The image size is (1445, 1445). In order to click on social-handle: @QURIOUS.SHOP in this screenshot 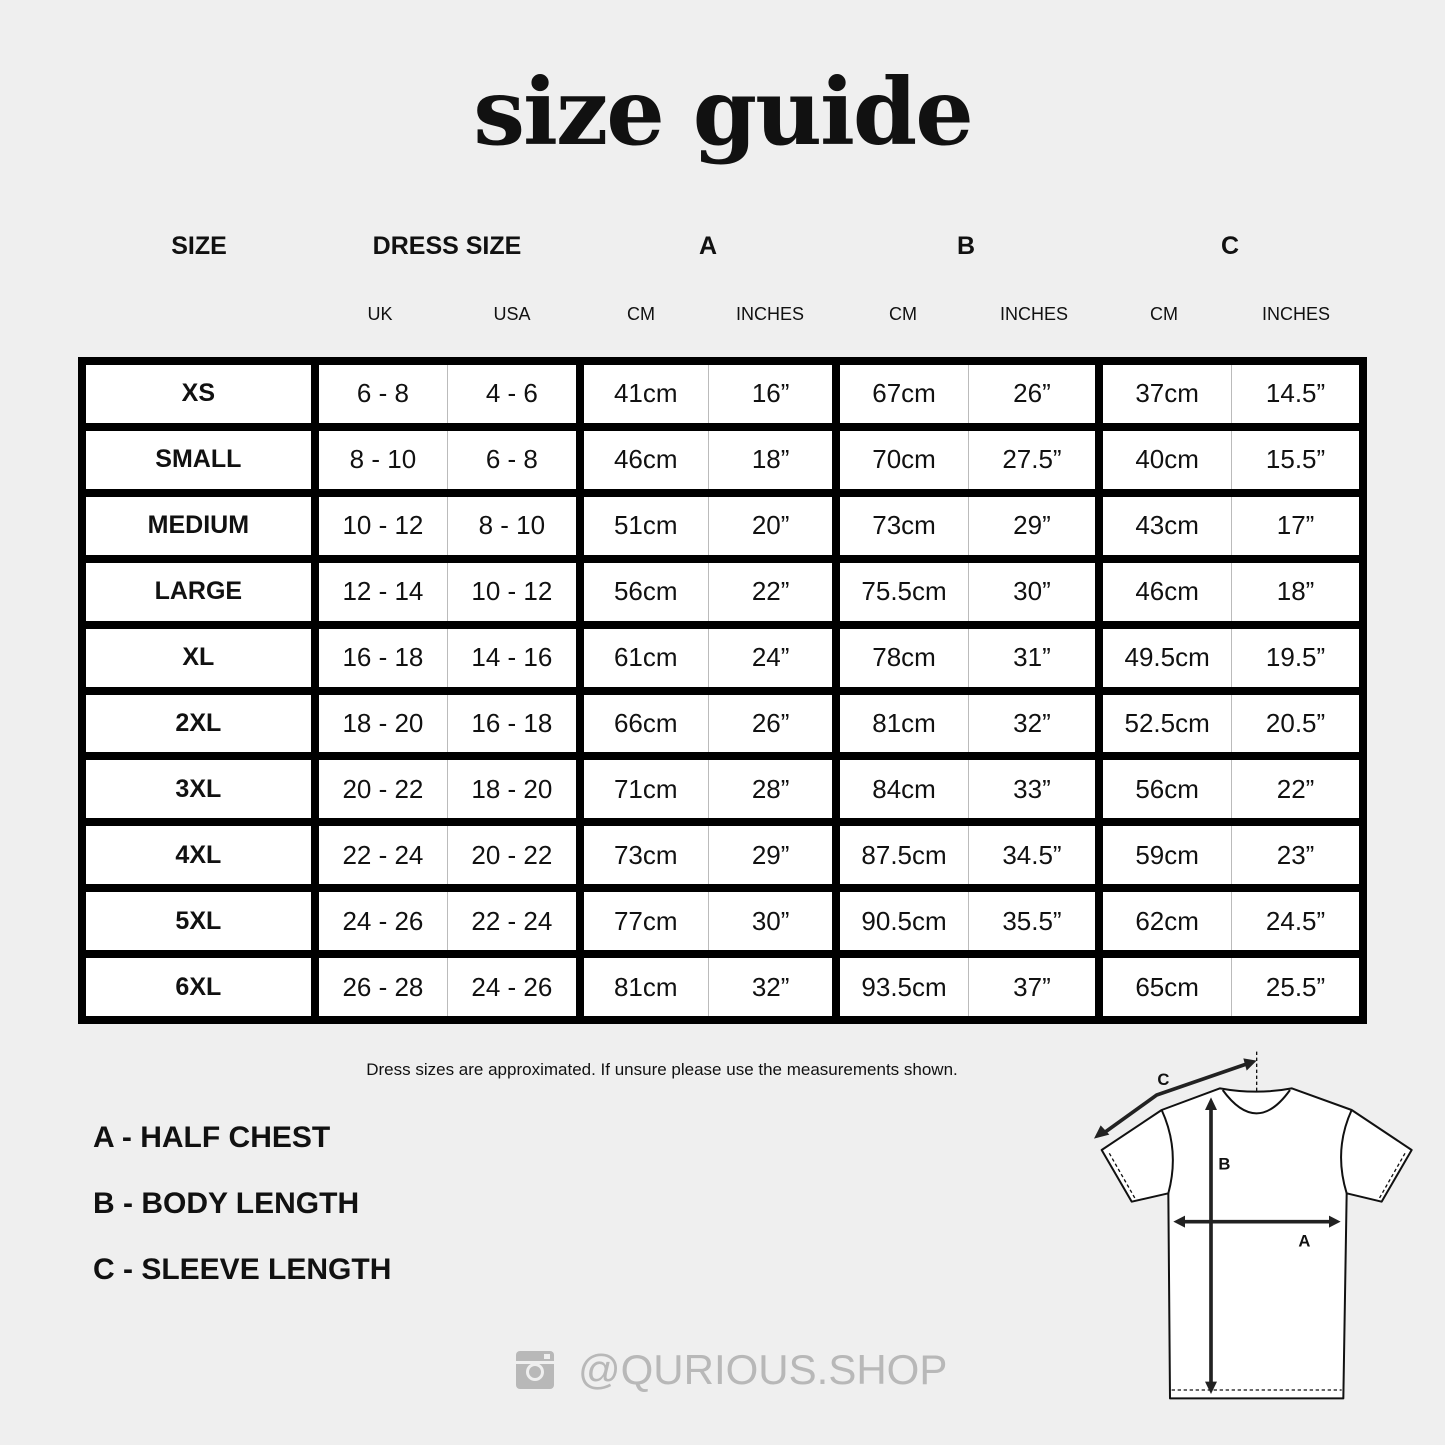, I will do `click(731, 1370)`.